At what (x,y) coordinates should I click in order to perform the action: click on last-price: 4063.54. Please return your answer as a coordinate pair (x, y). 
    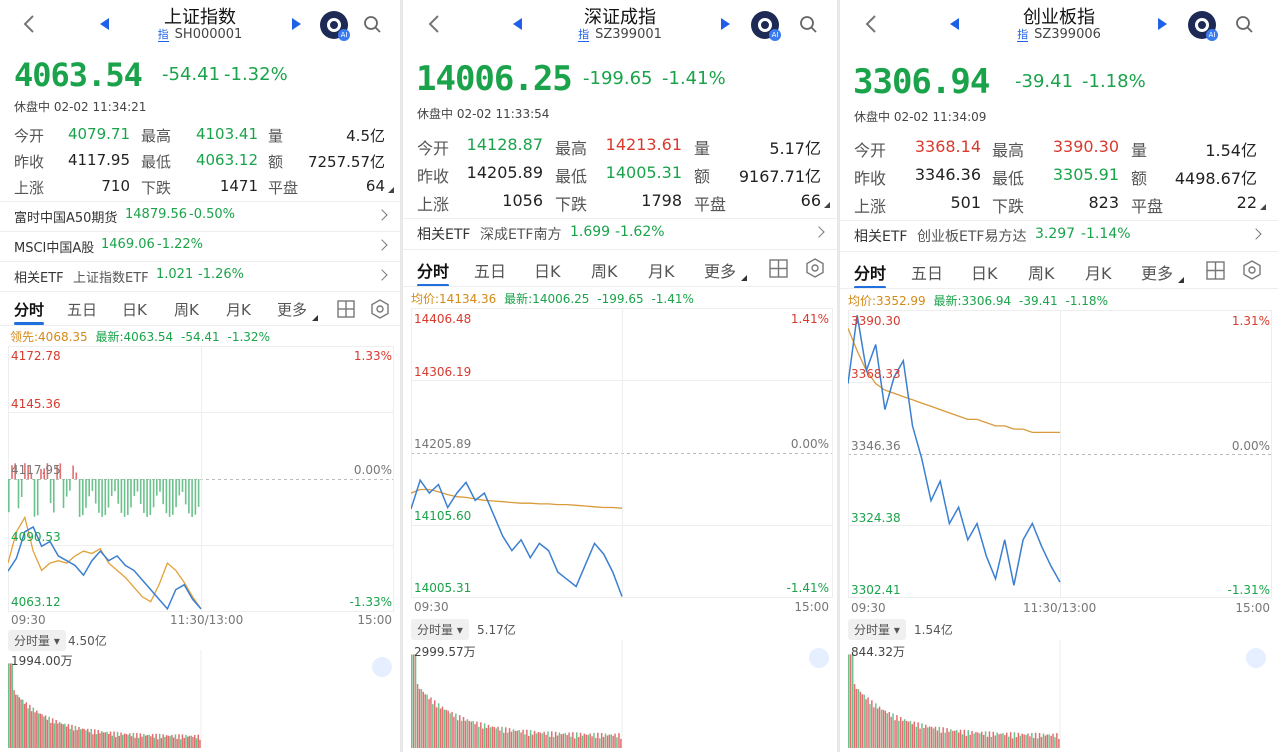
    Looking at the image, I should click on (78, 75).